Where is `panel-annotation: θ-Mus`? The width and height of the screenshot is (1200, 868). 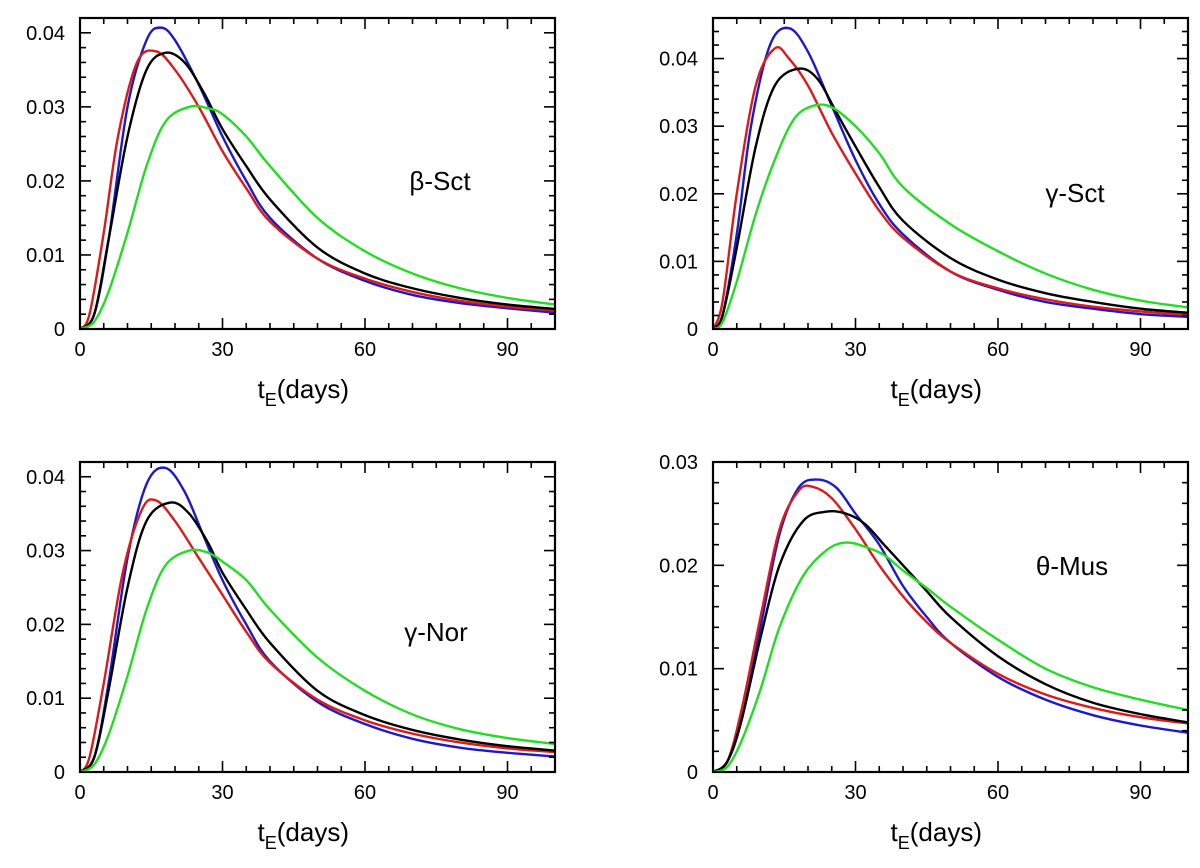 panel-annotation: θ-Mus is located at coordinates (1072, 566).